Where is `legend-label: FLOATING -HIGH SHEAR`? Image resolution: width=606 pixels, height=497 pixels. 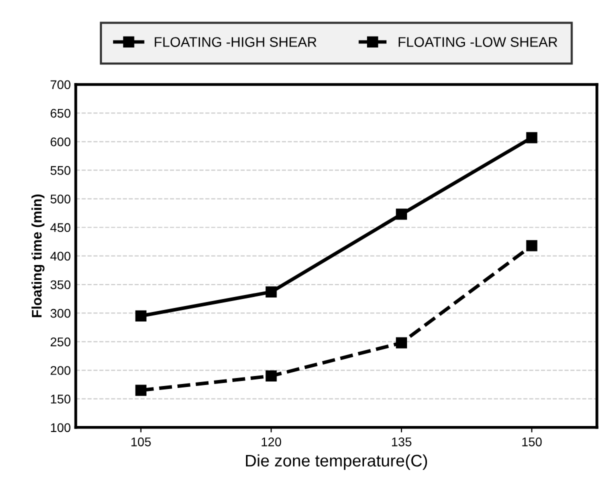 legend-label: FLOATING -HIGH SHEAR is located at coordinates (235, 42).